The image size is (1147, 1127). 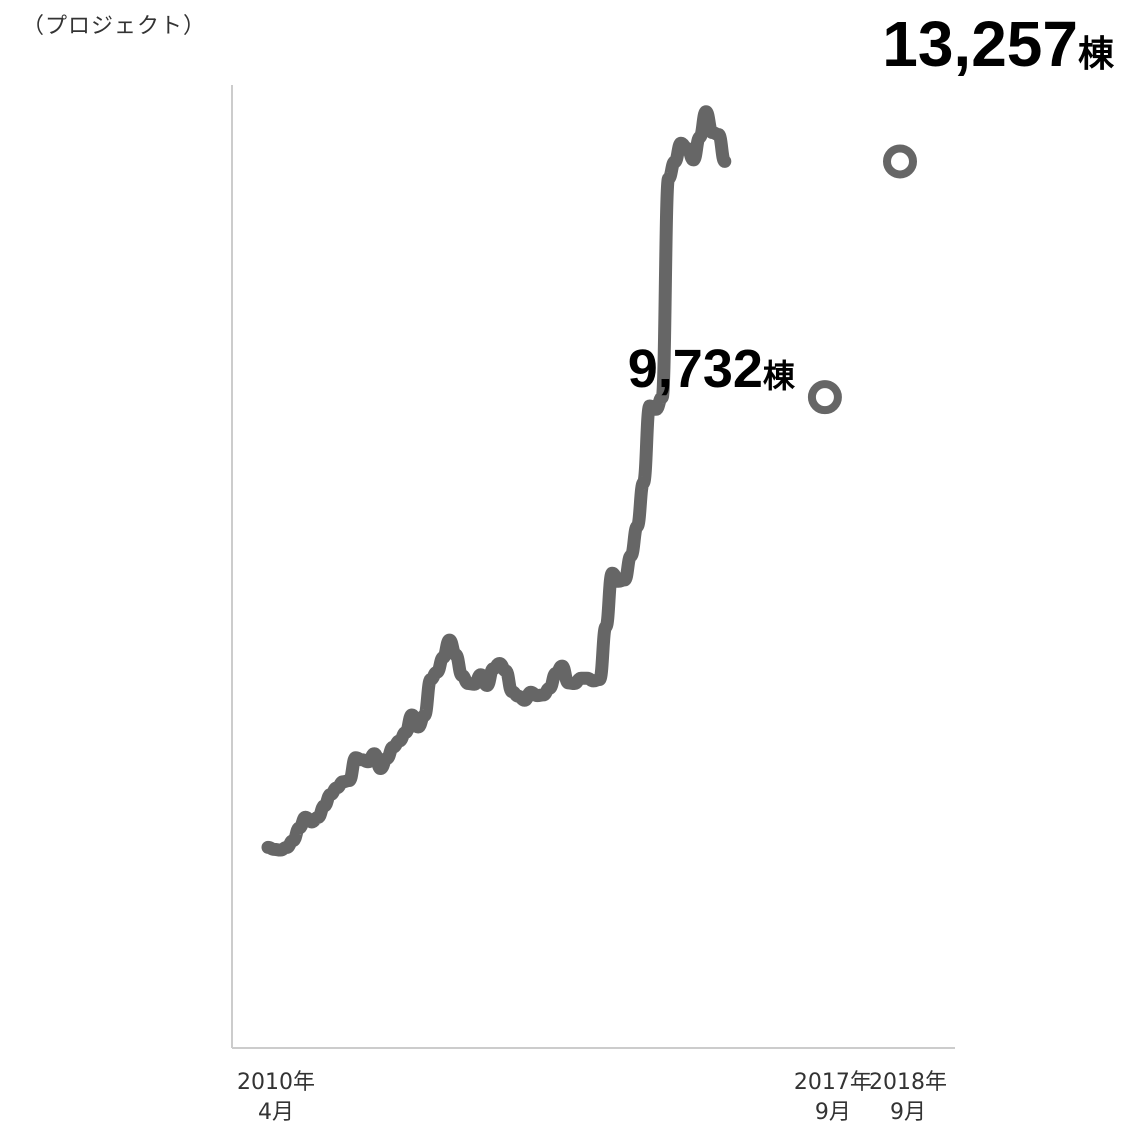 What do you see at coordinates (908, 1082) in the screenshot?
I see `x-tick-label-year: 2018年` at bounding box center [908, 1082].